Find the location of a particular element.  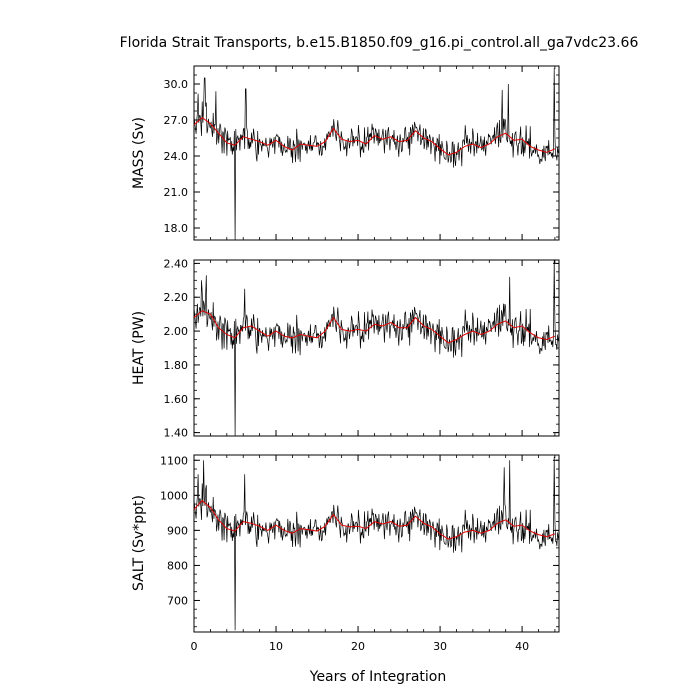

panel-salt-ticks is located at coordinates (376, 543).